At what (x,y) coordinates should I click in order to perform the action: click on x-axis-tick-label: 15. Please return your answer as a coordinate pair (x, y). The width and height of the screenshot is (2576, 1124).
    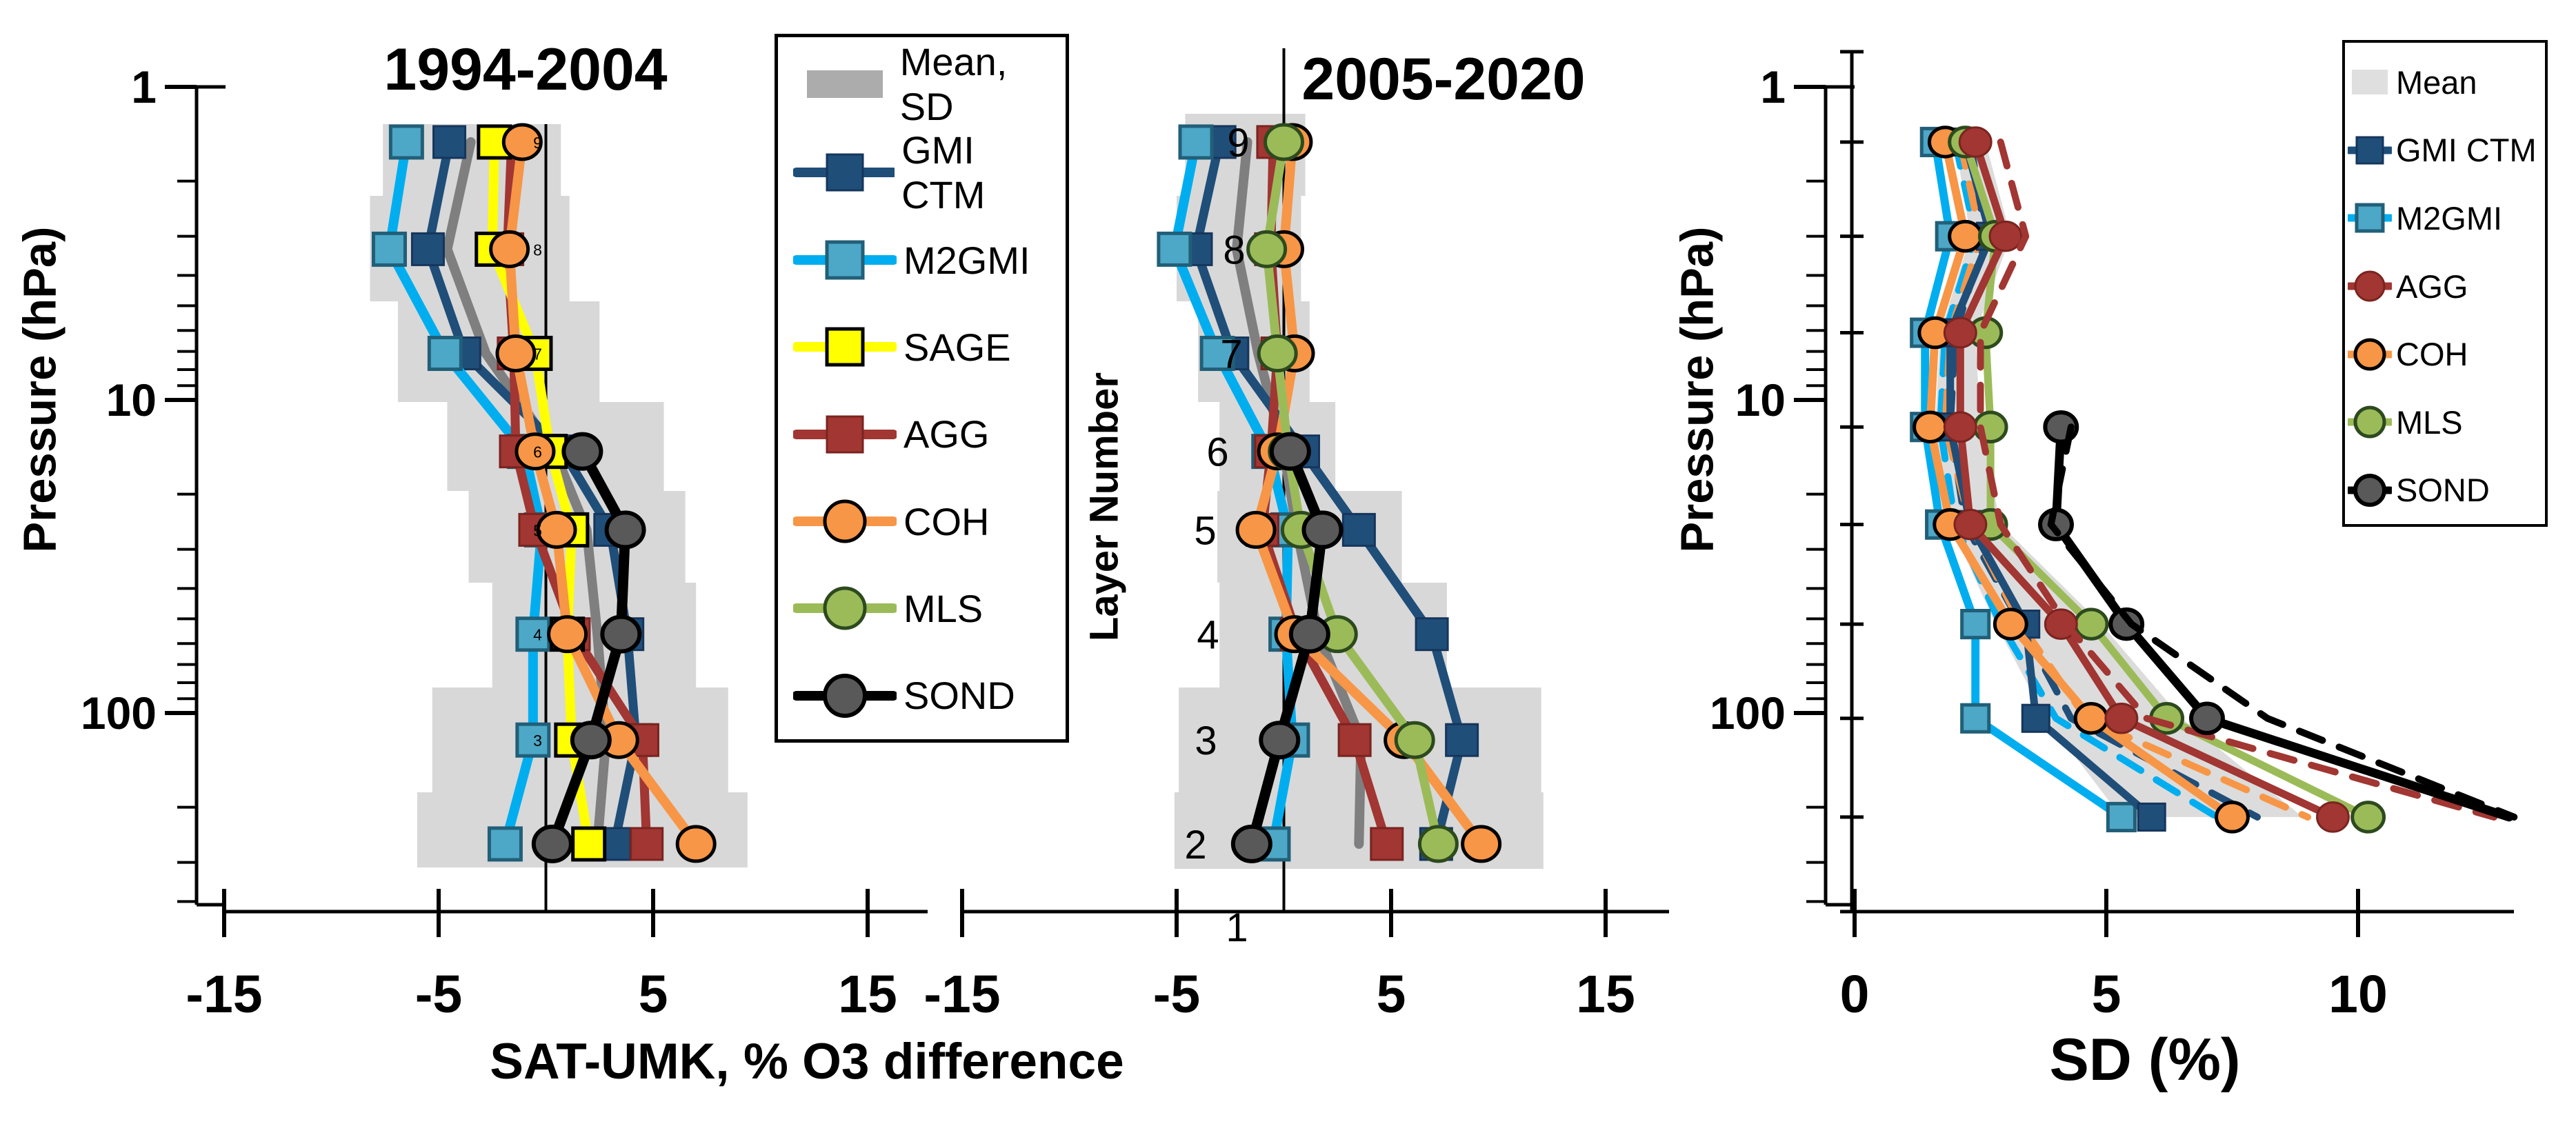
    Looking at the image, I should click on (1605, 994).